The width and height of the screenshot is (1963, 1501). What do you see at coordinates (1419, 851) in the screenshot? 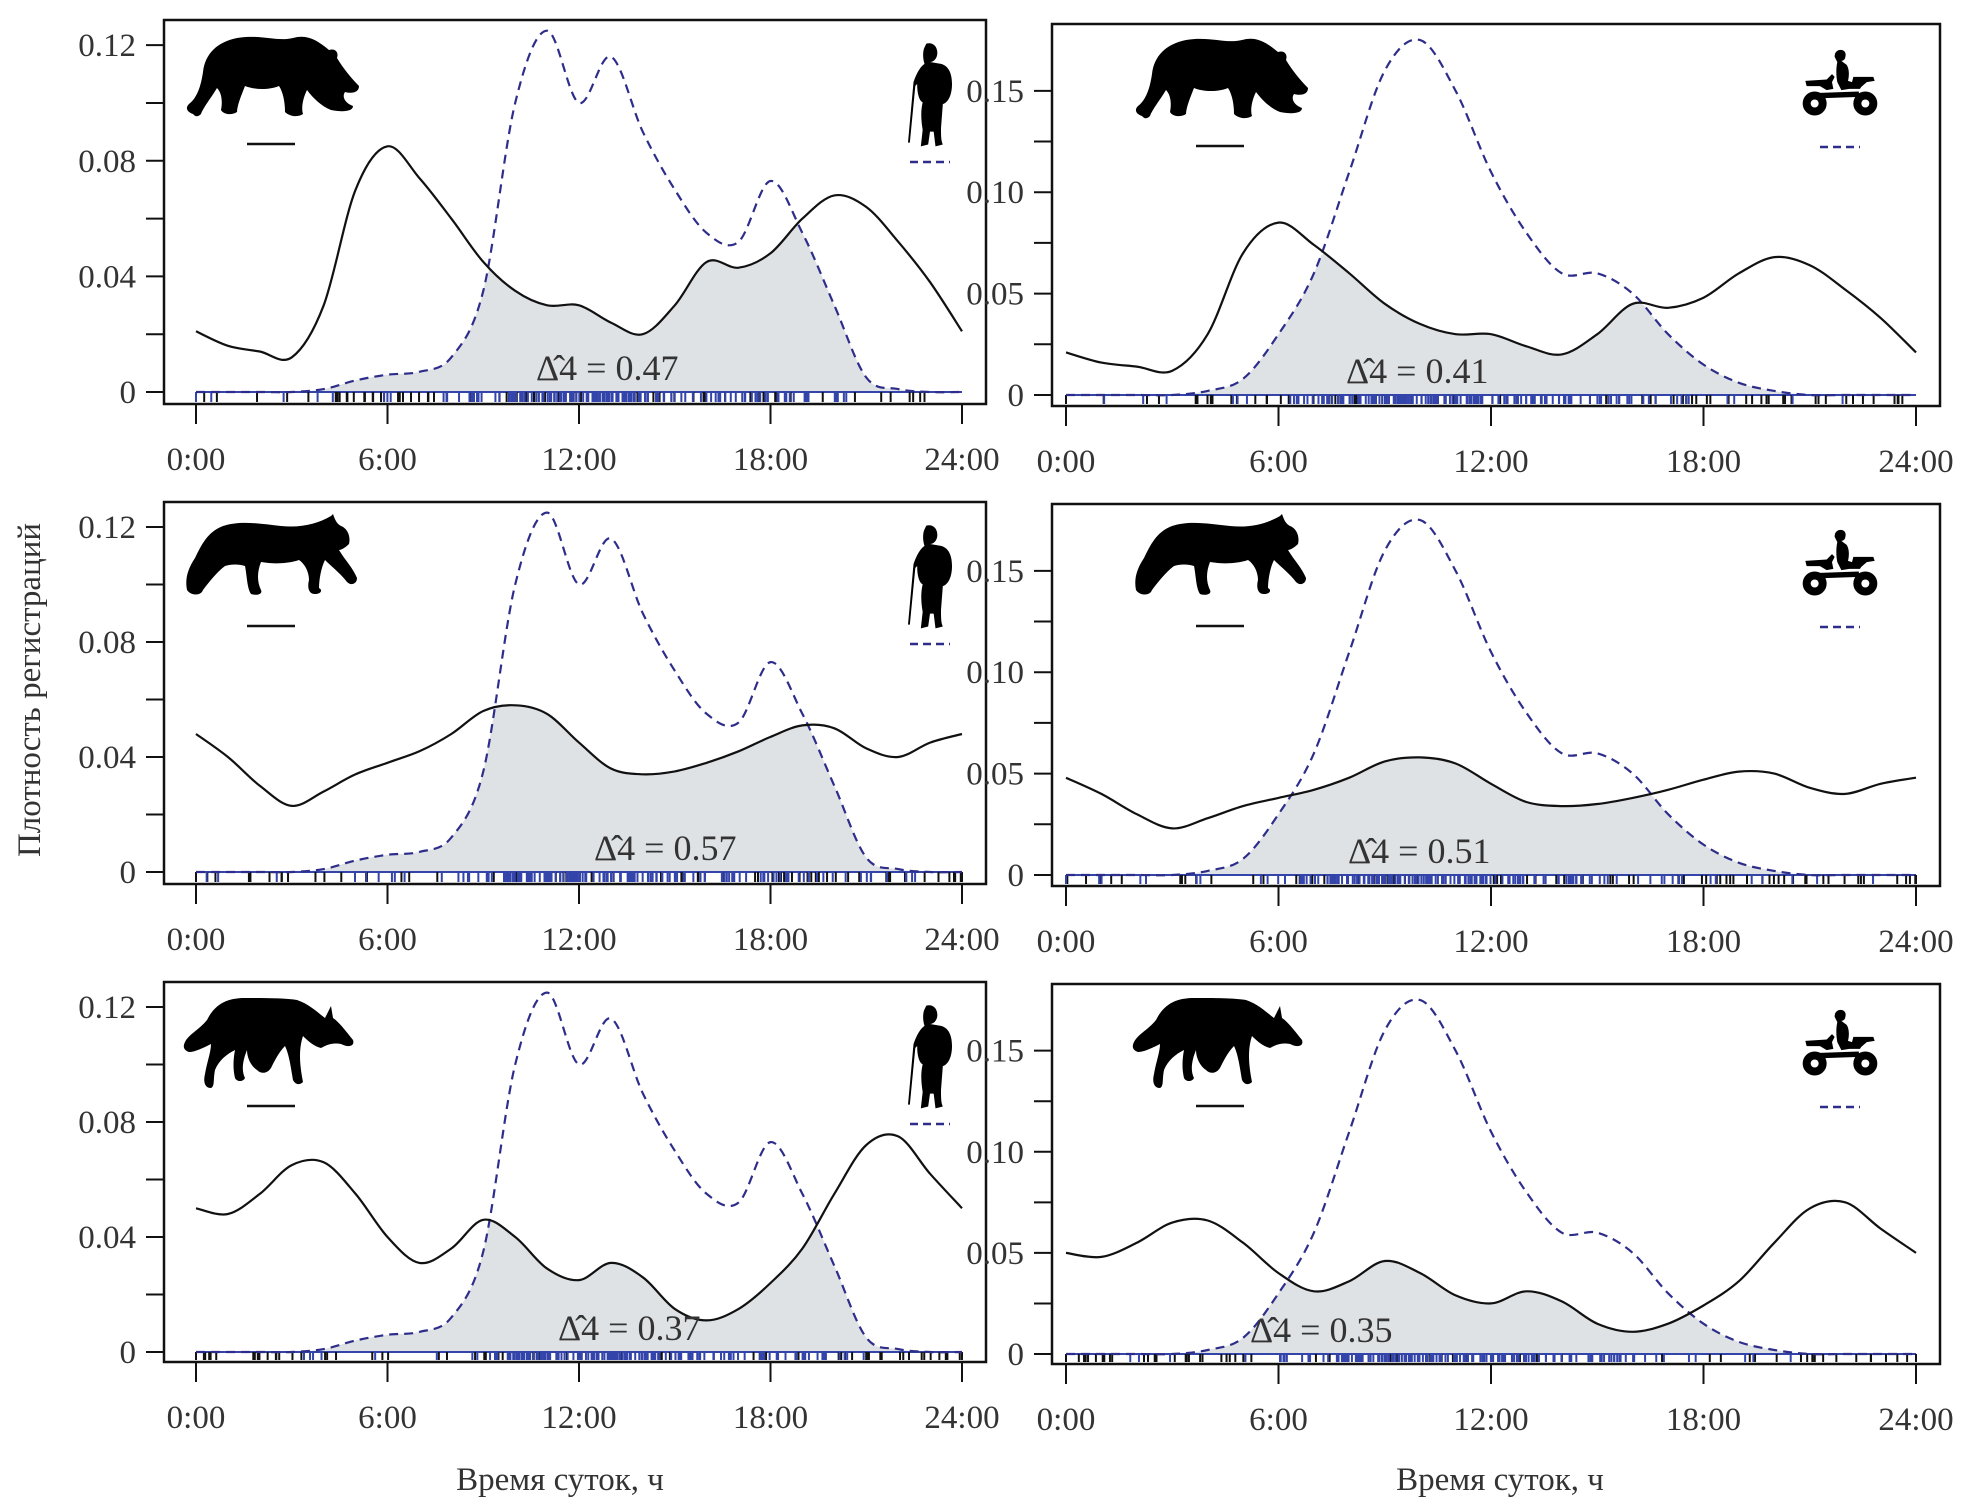
I see `overlap-coefficient-label: Δ̂4 = 0.51` at bounding box center [1419, 851].